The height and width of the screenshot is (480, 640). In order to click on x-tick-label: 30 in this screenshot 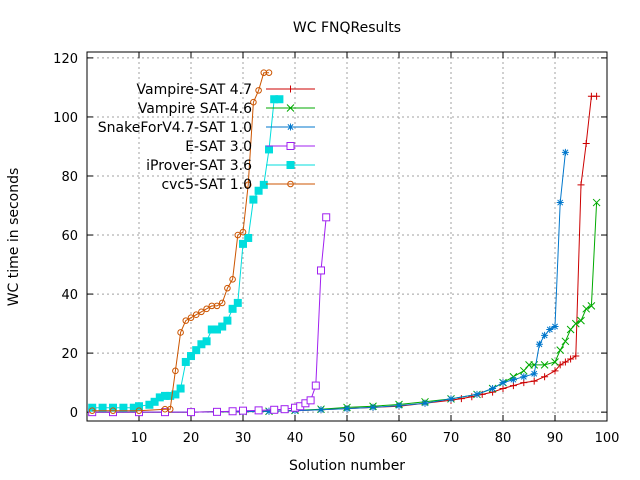, I will do `click(243, 438)`.